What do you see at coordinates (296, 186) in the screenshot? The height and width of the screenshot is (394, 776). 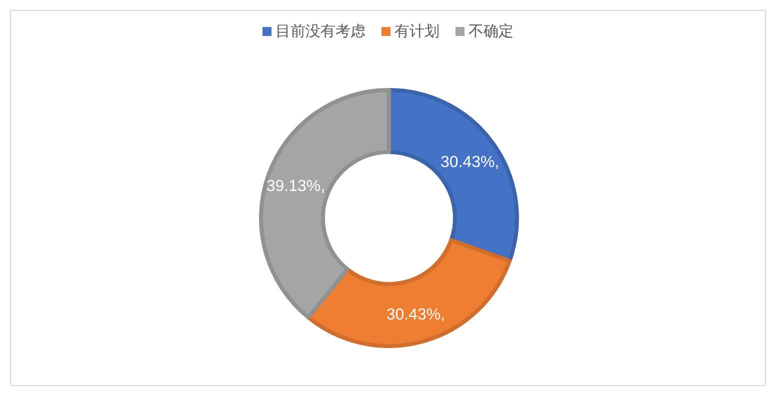 I see `data-label: 39.13%,` at bounding box center [296, 186].